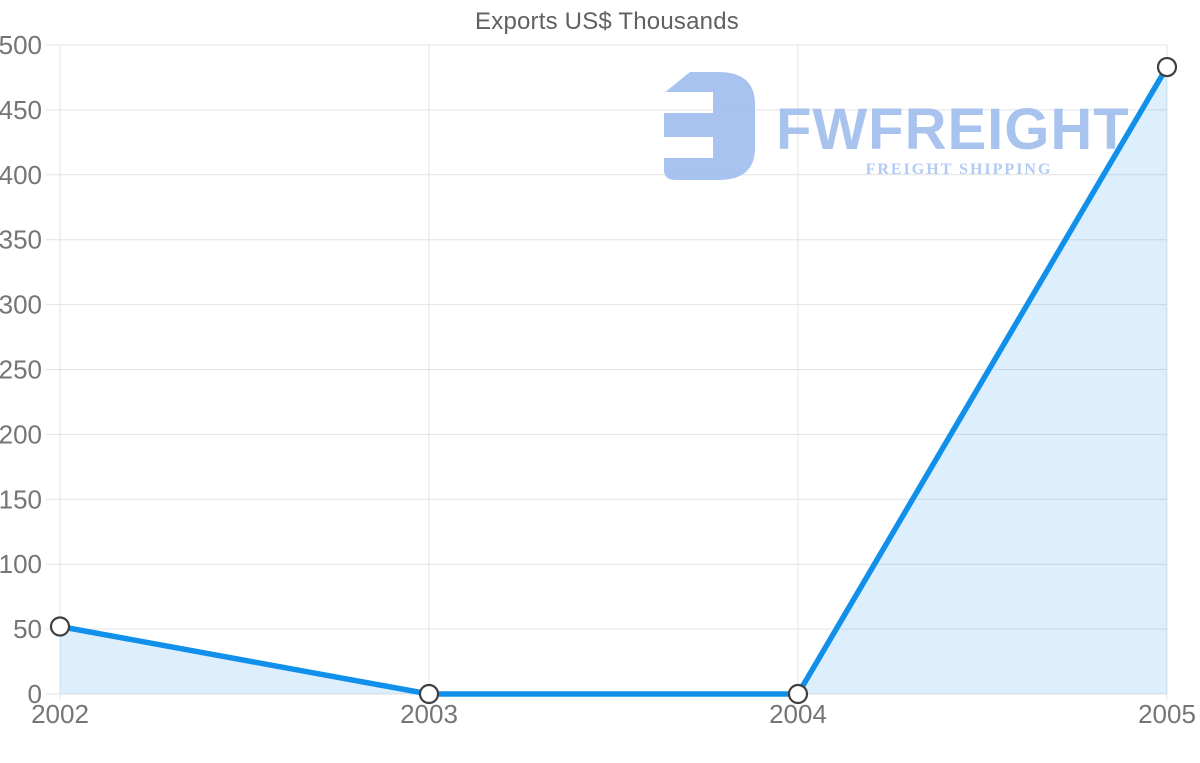 The image size is (1200, 763). Describe the element at coordinates (21, 45) in the screenshot. I see `y-axis-label: 500` at that location.